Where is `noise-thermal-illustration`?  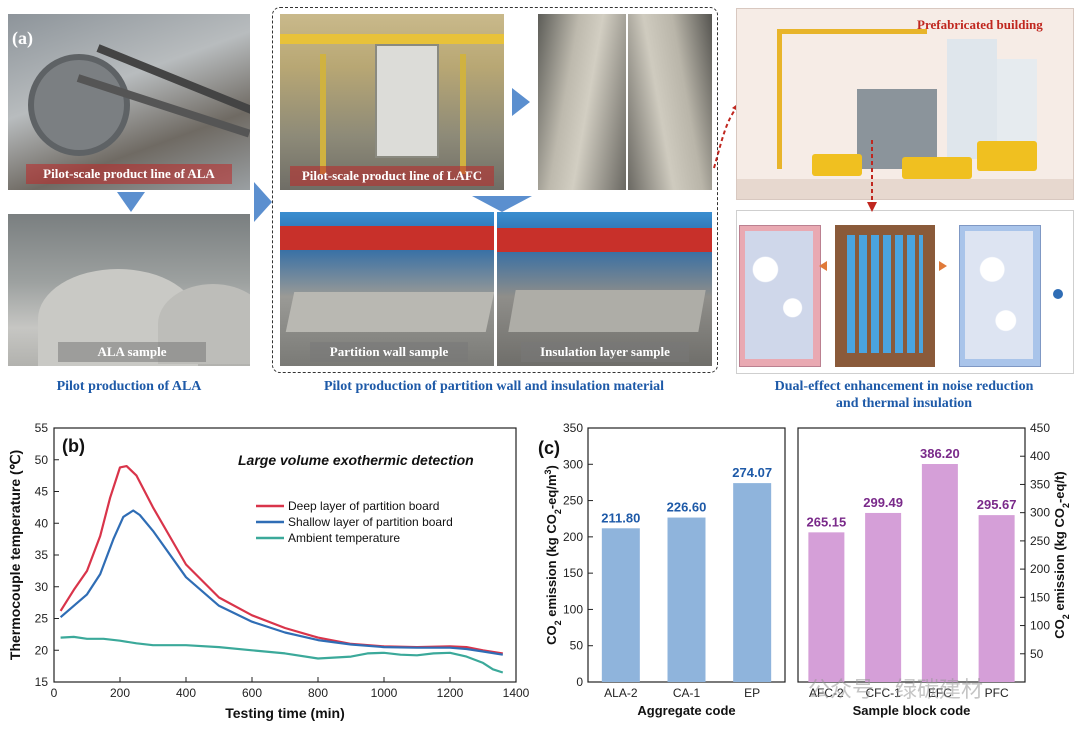 noise-thermal-illustration is located at coordinates (905, 292).